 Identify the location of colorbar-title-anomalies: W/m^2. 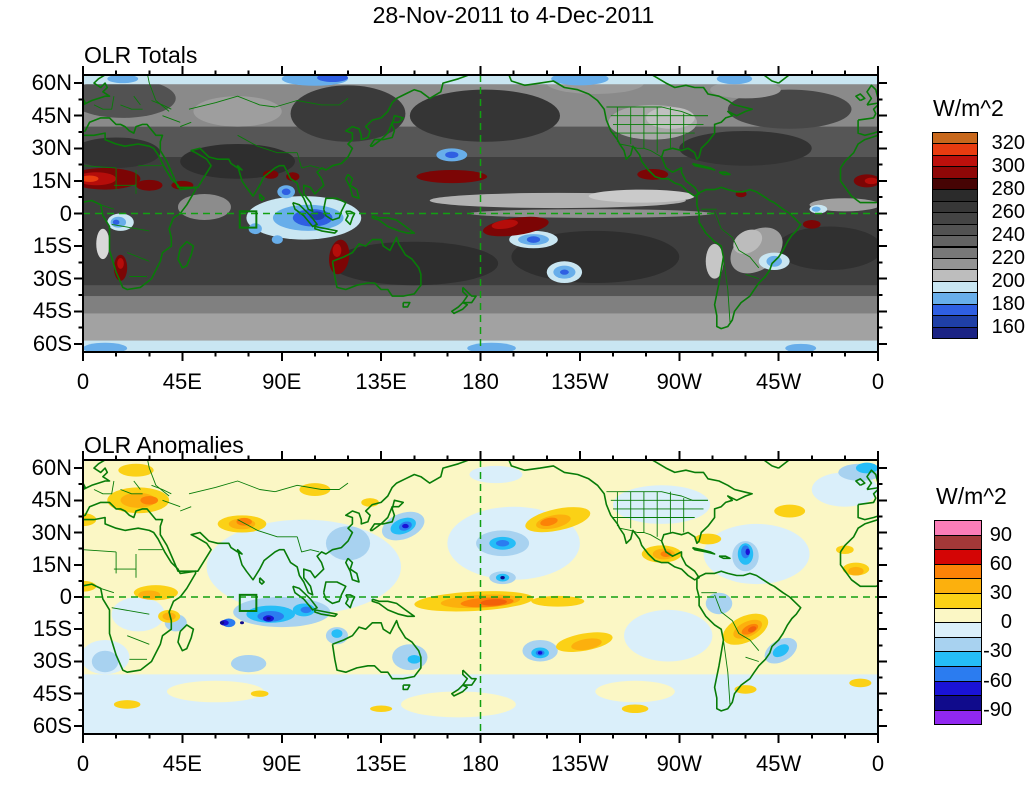
(971, 496).